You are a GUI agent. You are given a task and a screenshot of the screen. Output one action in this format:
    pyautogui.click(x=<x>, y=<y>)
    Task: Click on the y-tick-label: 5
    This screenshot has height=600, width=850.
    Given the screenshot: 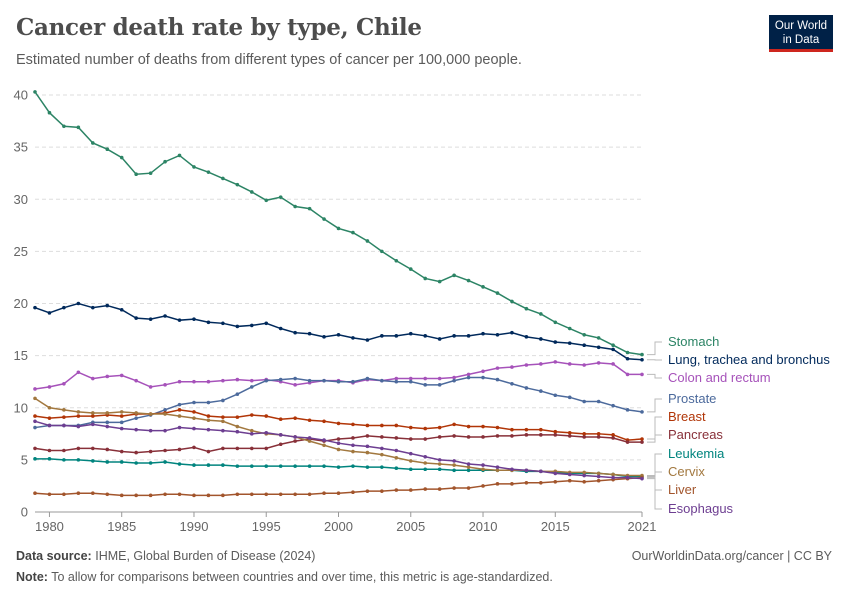 What is the action you would take?
    pyautogui.click(x=24, y=459)
    